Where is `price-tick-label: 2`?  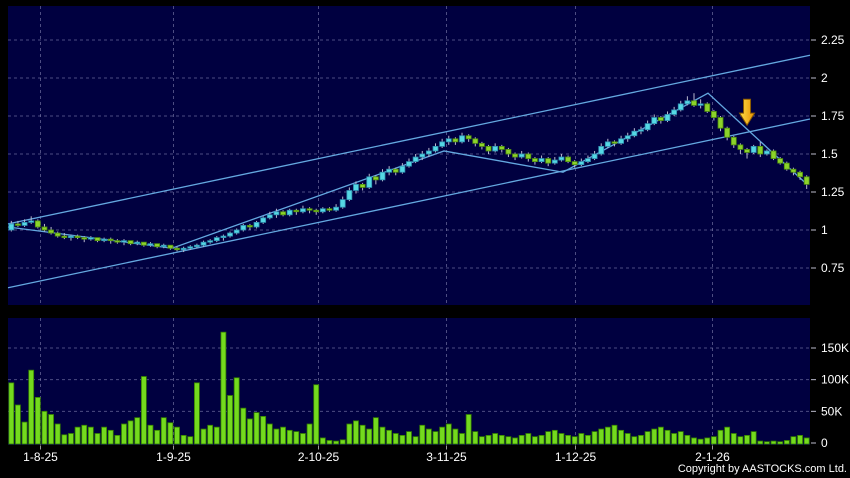
price-tick-label: 2 is located at coordinates (824, 78).